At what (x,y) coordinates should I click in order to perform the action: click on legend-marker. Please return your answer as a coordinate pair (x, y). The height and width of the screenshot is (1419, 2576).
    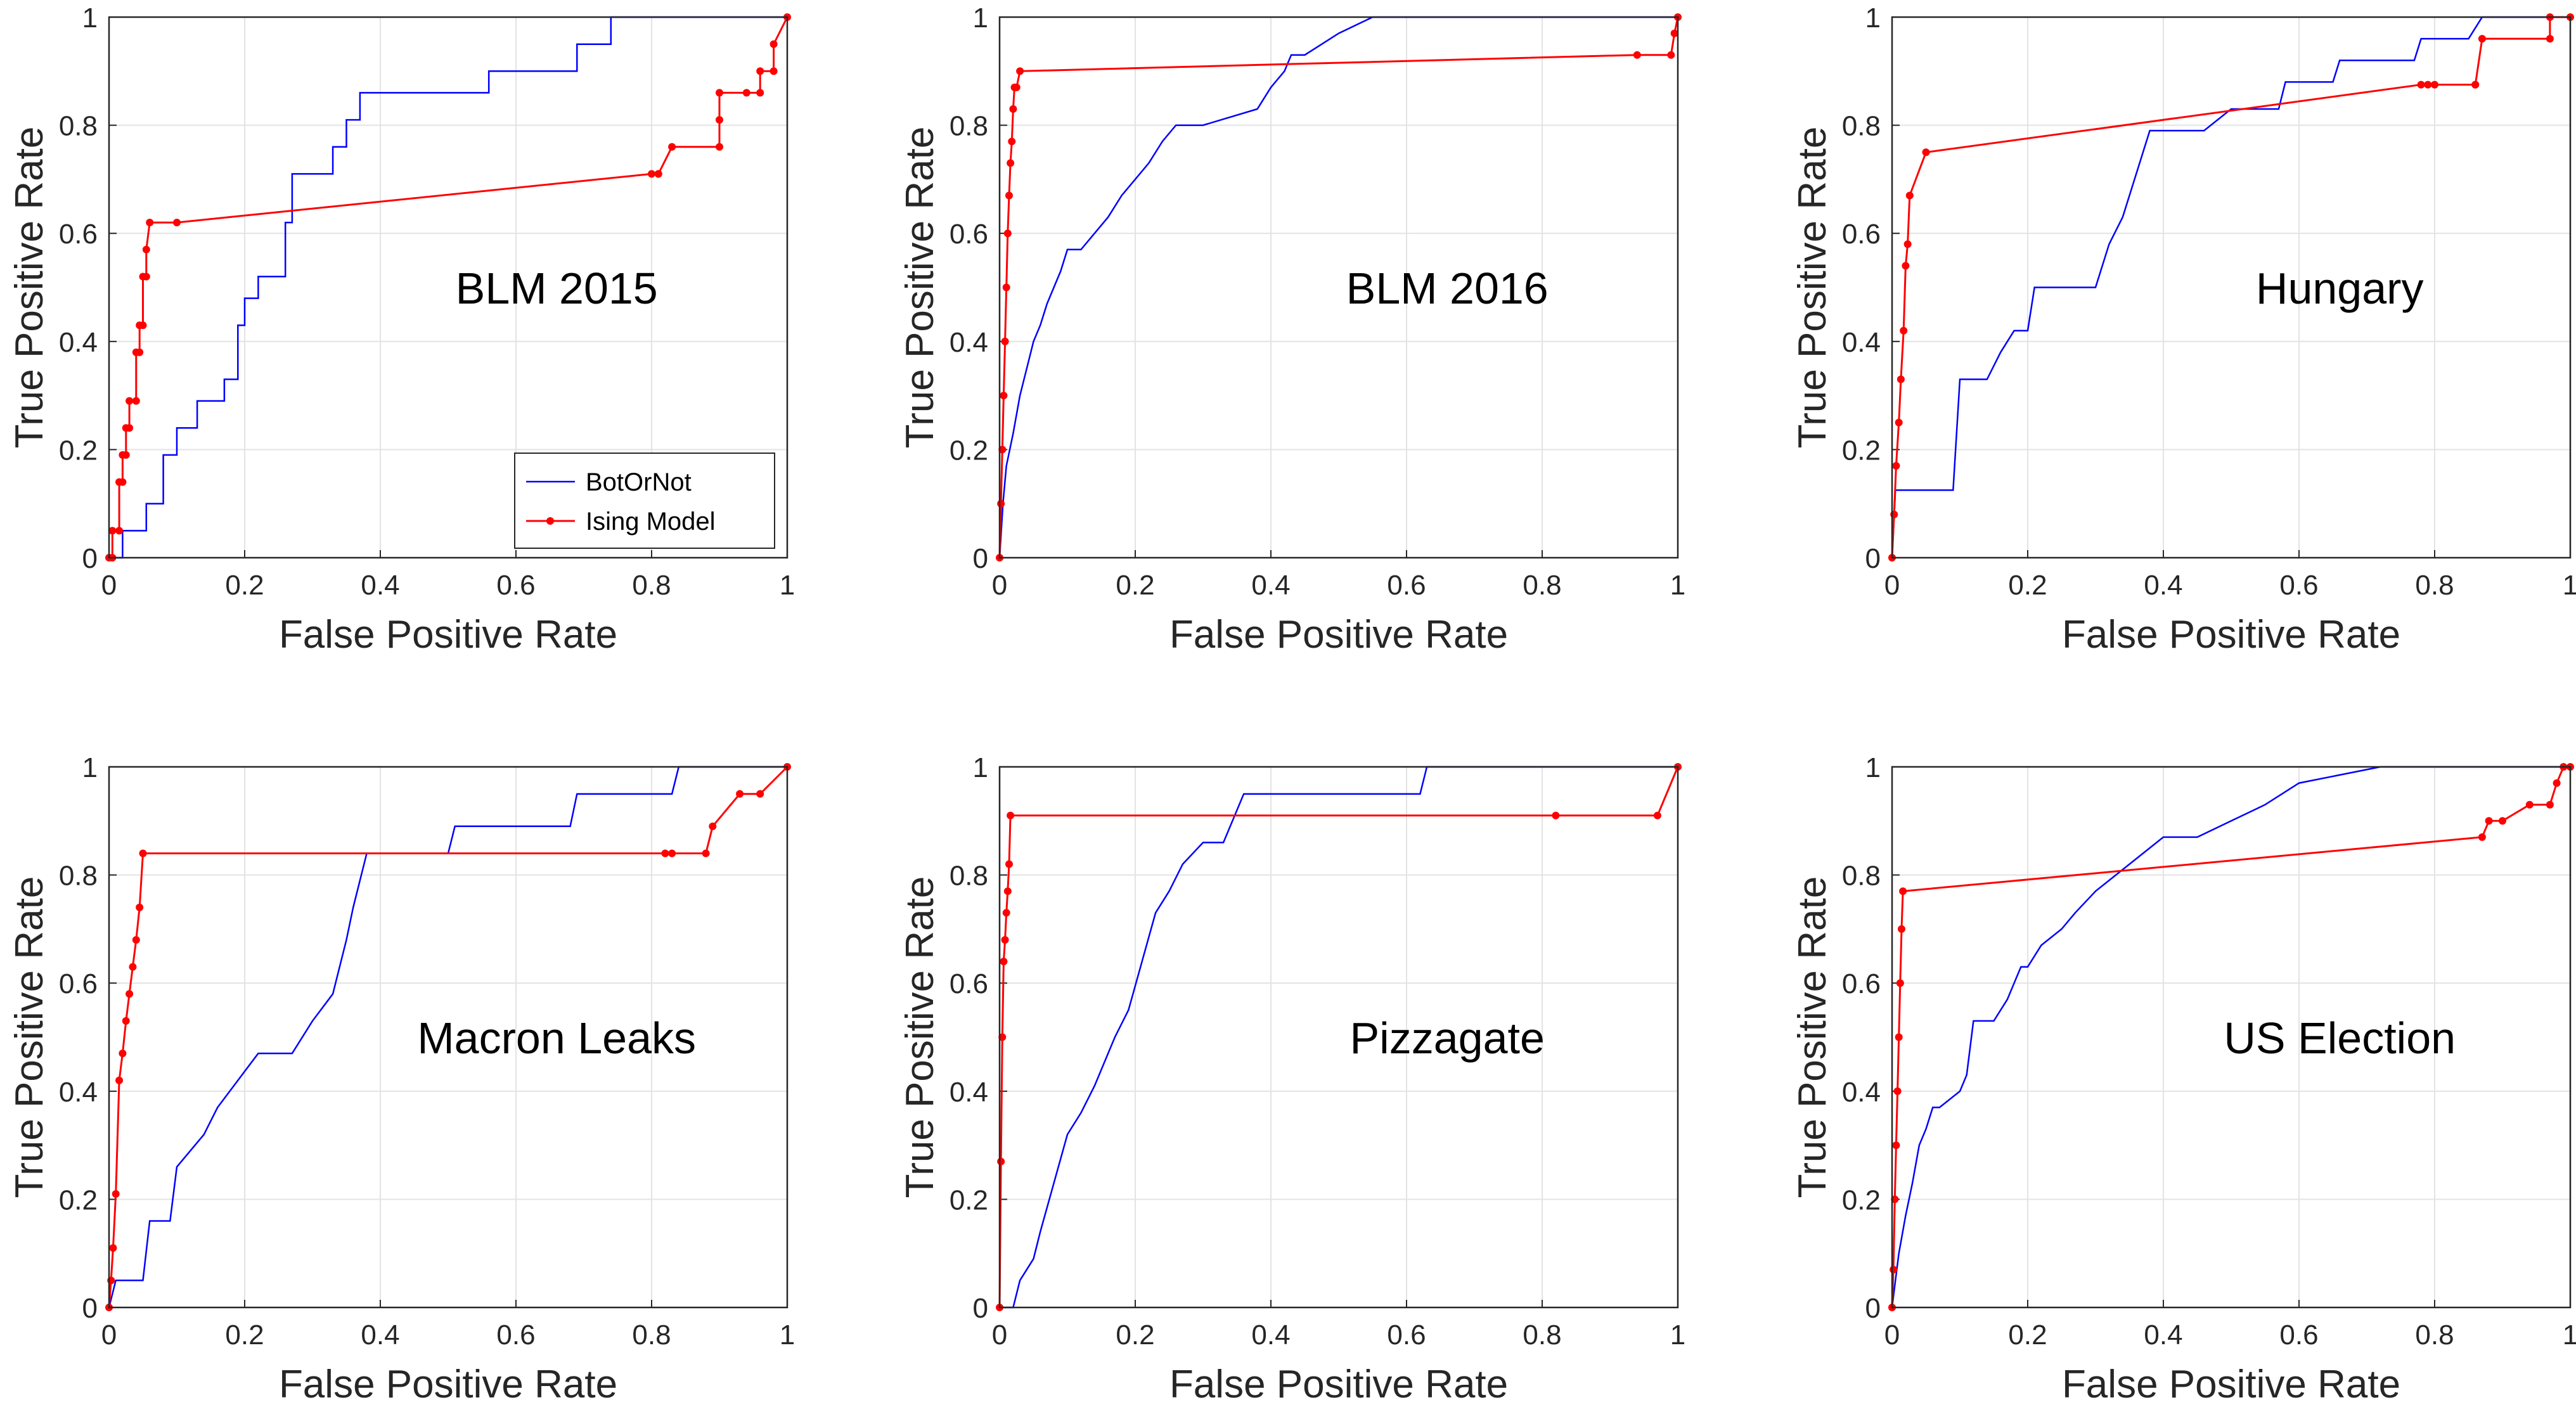
    Looking at the image, I should click on (550, 521).